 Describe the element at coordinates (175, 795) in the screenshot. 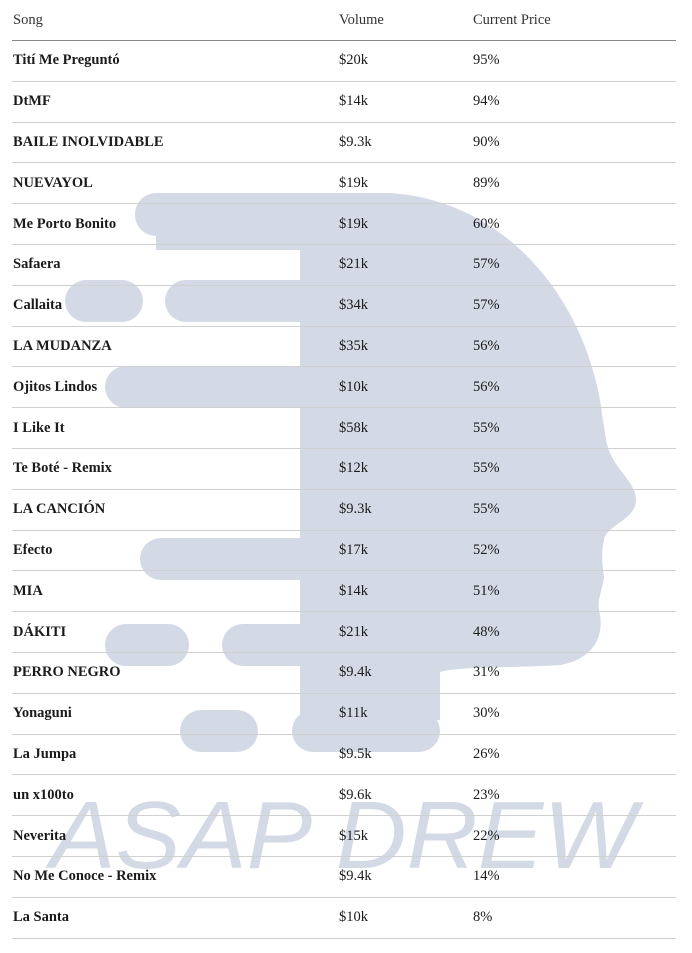

I see `song-name: un x100to` at that location.